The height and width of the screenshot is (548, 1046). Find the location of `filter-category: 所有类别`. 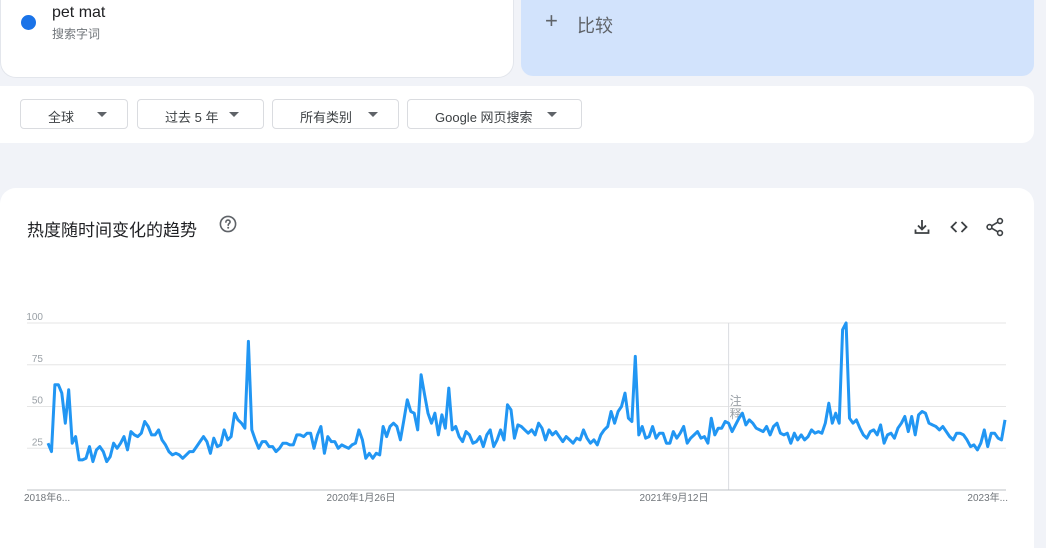

filter-category: 所有类别 is located at coordinates (335, 114).